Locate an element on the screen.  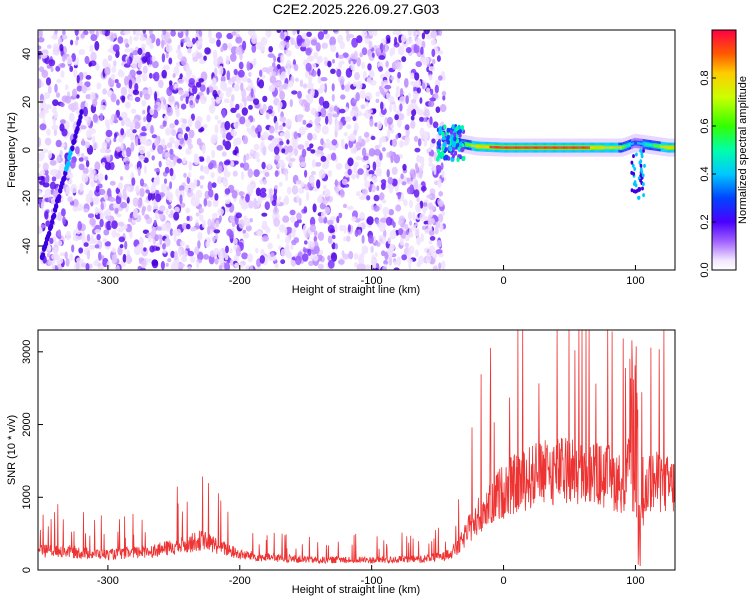
snr-y-axis-label: SNR (10 * v/v) is located at coordinates (12, 450).